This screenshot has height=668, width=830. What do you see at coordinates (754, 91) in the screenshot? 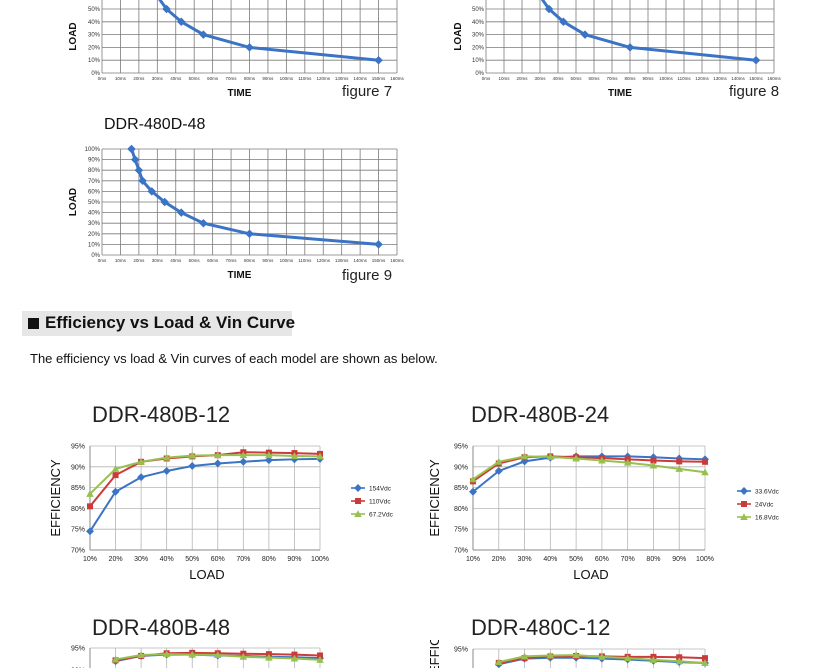
I see `figure-8-label: figure 8` at bounding box center [754, 91].